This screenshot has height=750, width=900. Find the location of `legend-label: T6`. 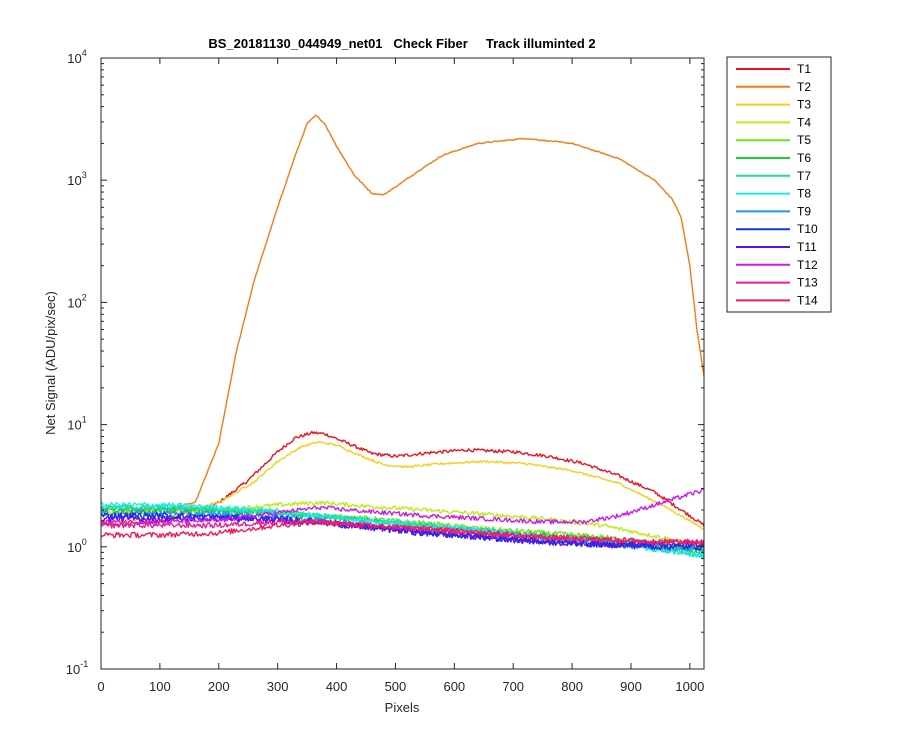

legend-label: T6 is located at coordinates (804, 158).